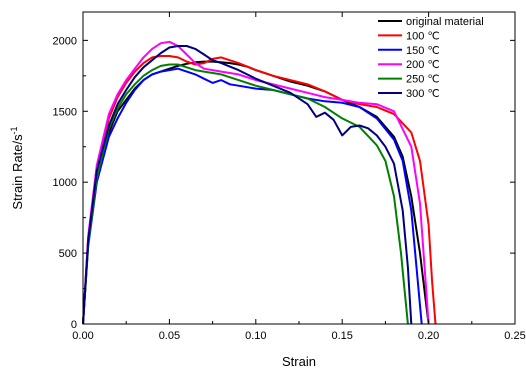 The height and width of the screenshot is (373, 526). Describe the element at coordinates (423, 65) in the screenshot. I see `legend-label: 200 ℃` at that location.